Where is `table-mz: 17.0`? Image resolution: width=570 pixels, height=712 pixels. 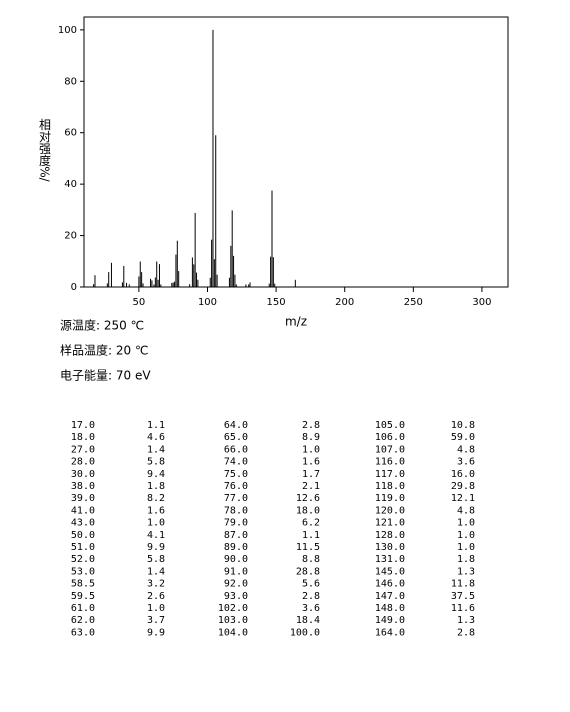
table-mz: 17.0 is located at coordinates (83, 425).